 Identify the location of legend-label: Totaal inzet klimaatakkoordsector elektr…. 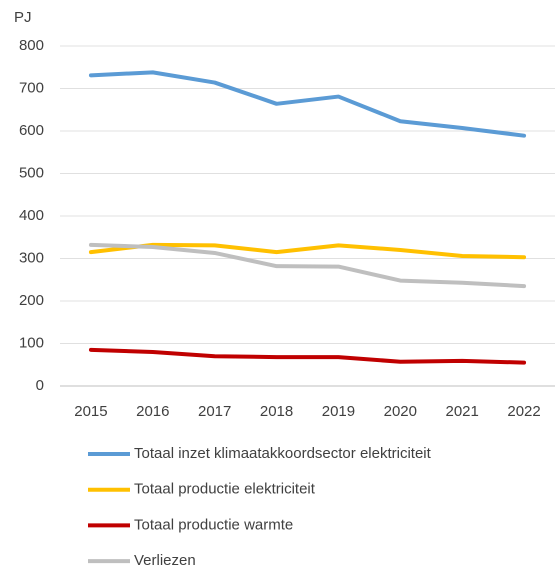
(283, 453).